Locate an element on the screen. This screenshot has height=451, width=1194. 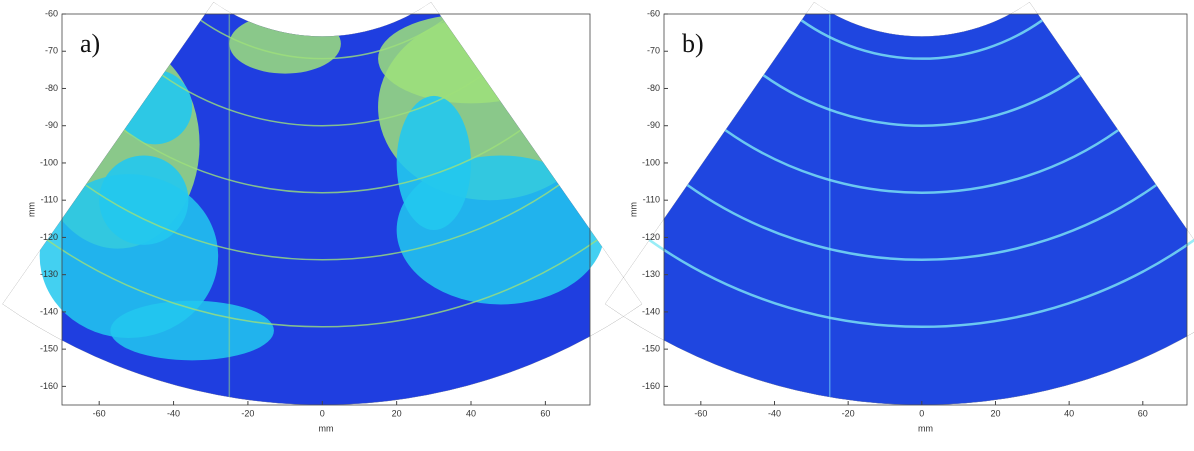
panel-label: a) is located at coordinates (90, 43).